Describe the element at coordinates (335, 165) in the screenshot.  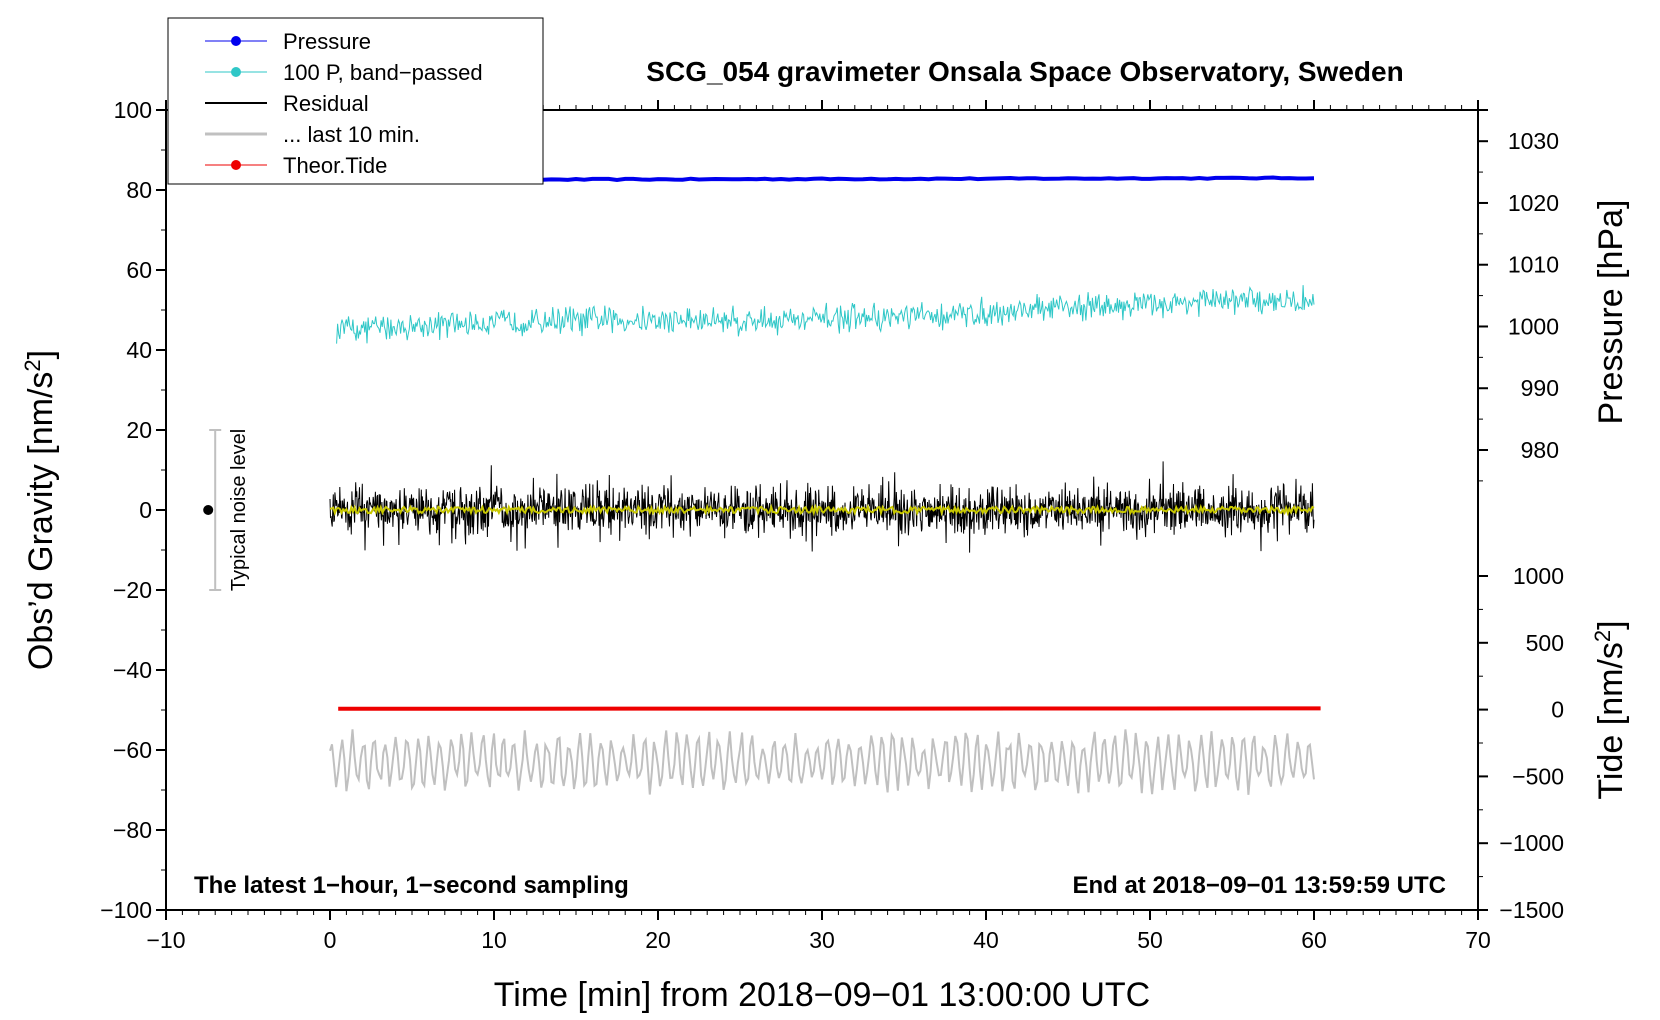
I see `legend-label: Theor.Tide` at that location.